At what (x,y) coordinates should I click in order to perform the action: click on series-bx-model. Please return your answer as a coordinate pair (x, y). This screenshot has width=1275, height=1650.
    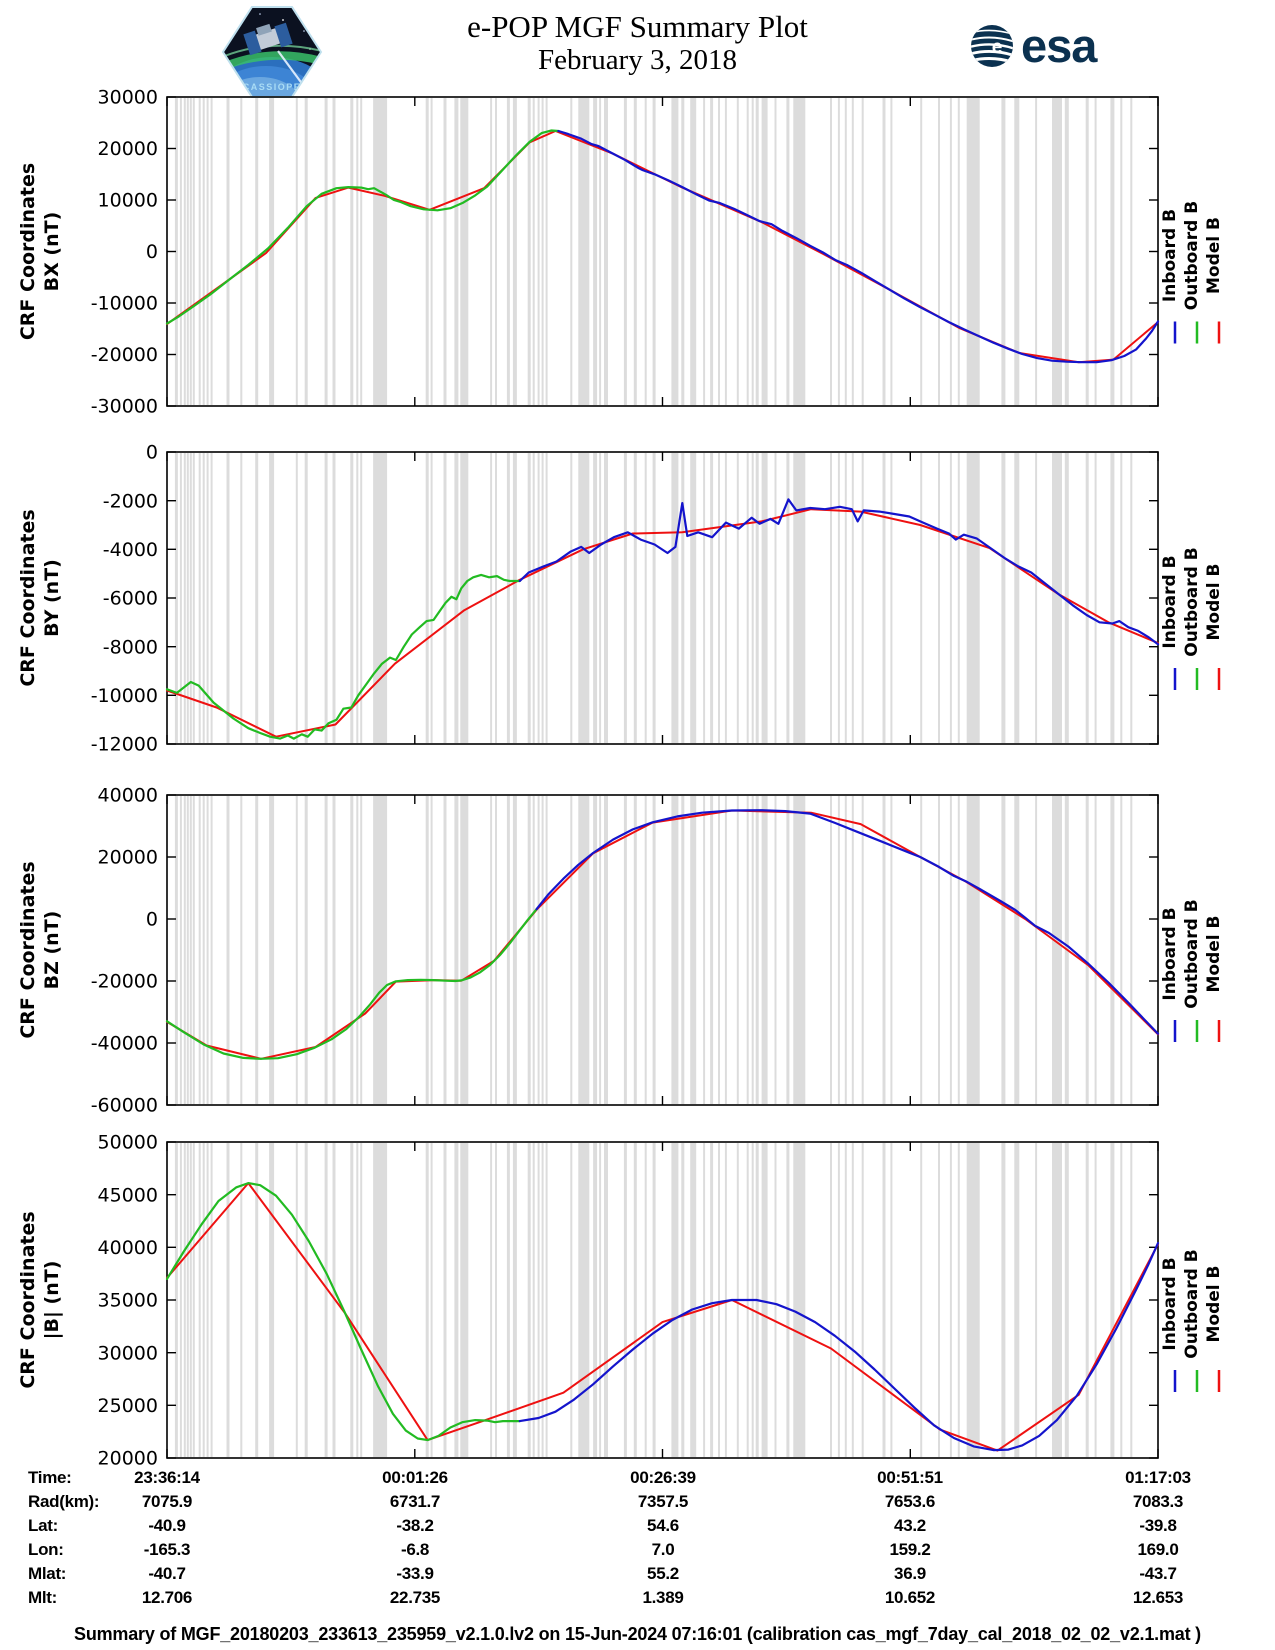
    Looking at the image, I should click on (662, 247).